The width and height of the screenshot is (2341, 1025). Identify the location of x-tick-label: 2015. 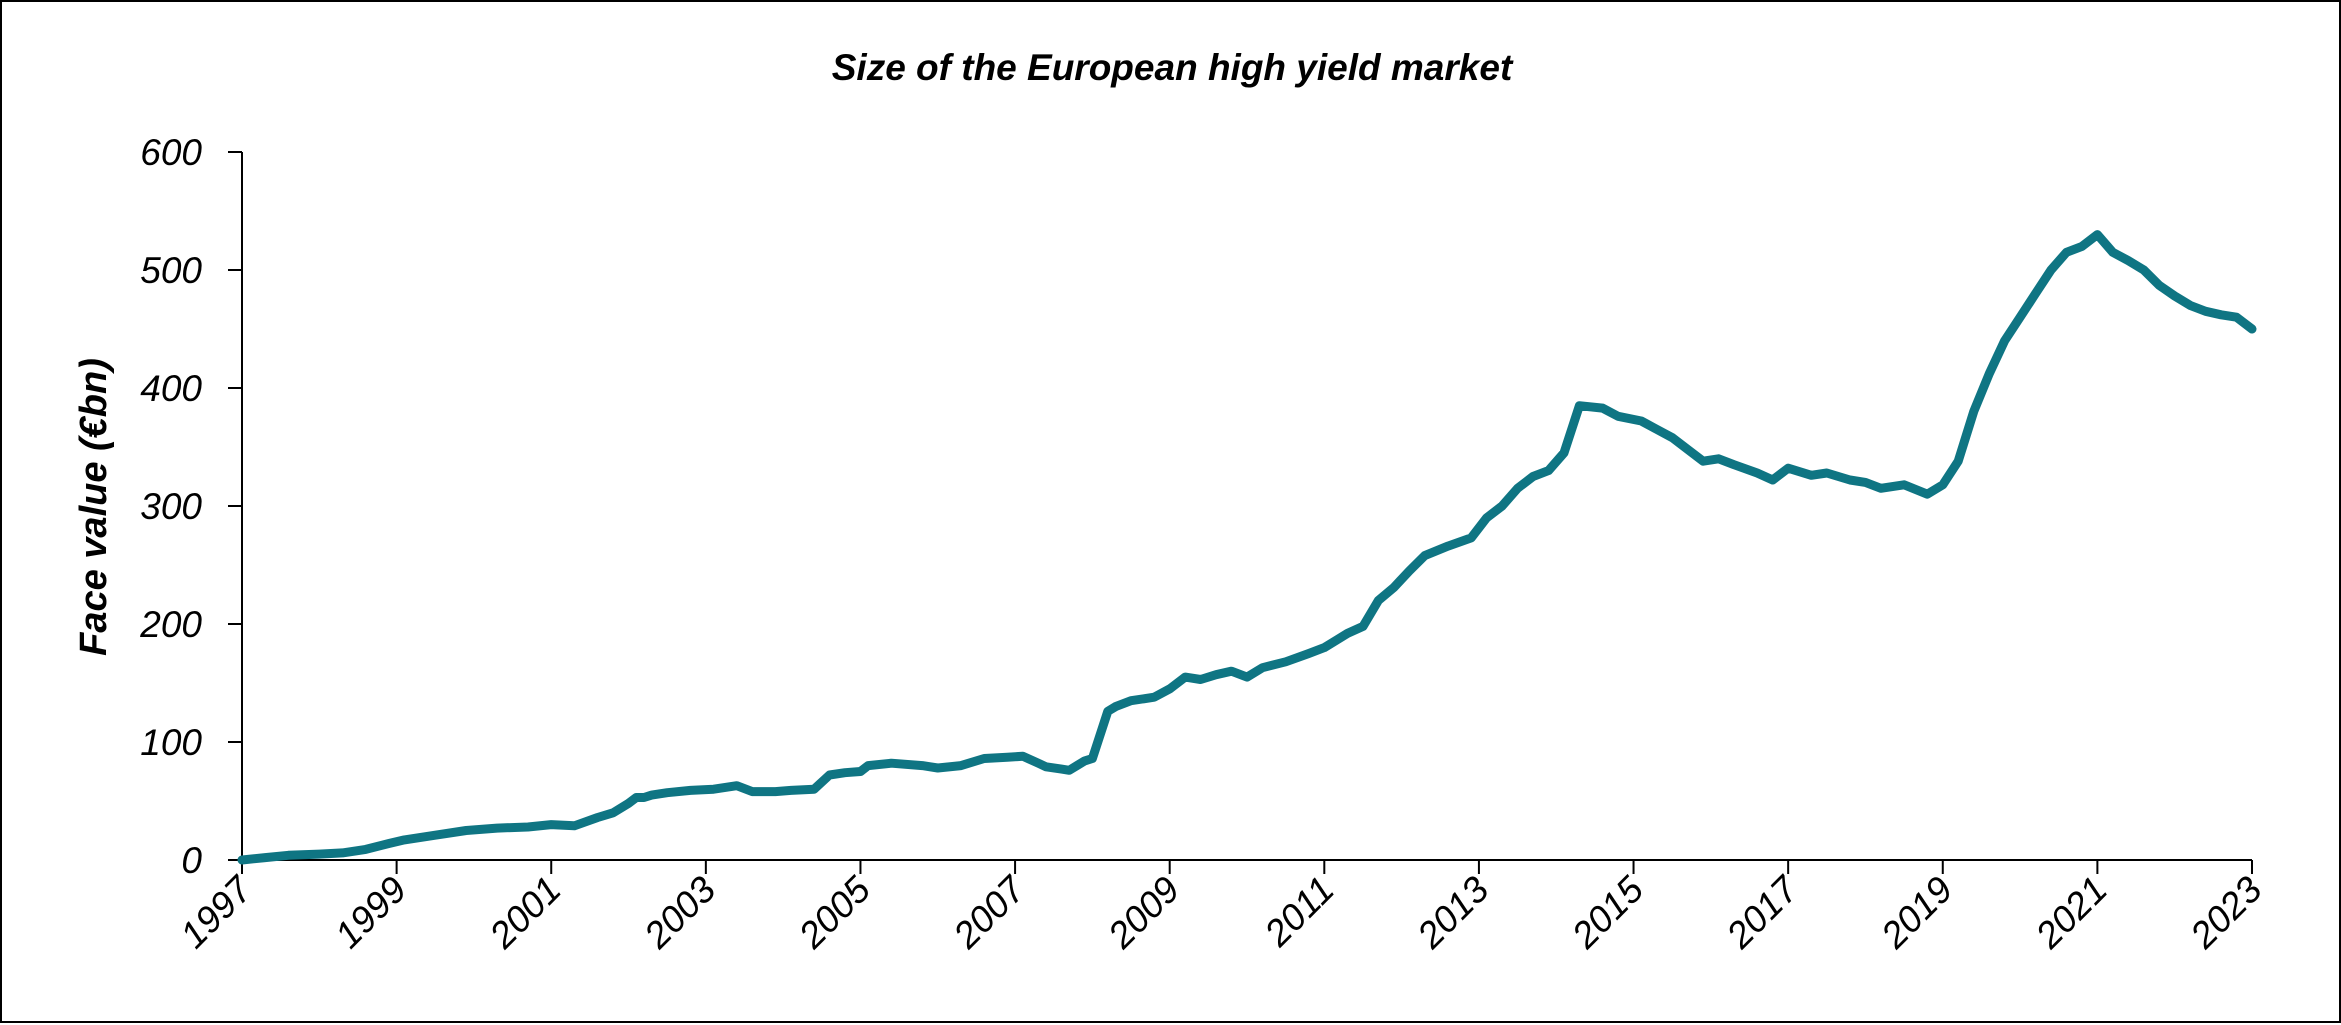
(1607, 912).